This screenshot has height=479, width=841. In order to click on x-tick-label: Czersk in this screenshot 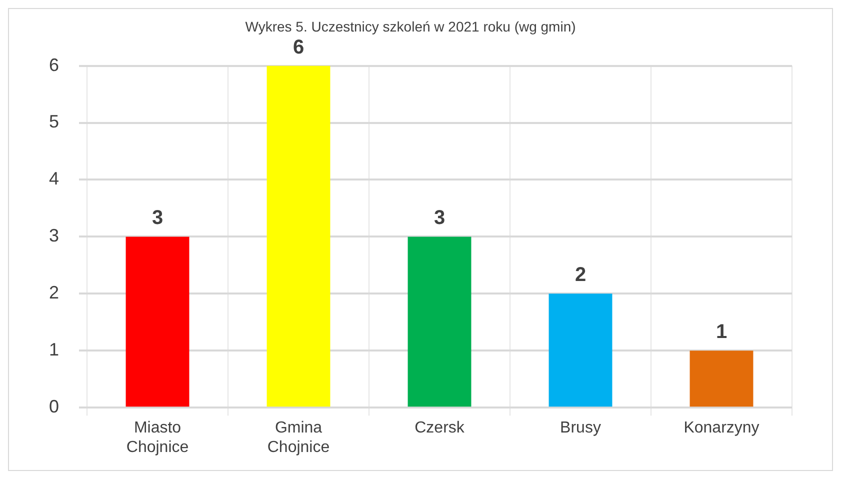, I will do `click(440, 428)`.